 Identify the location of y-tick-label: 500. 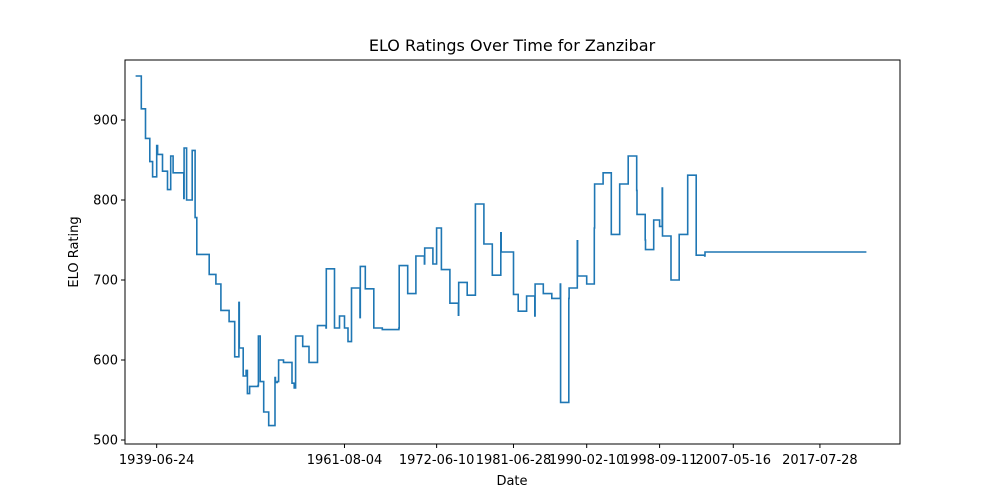
(105, 441).